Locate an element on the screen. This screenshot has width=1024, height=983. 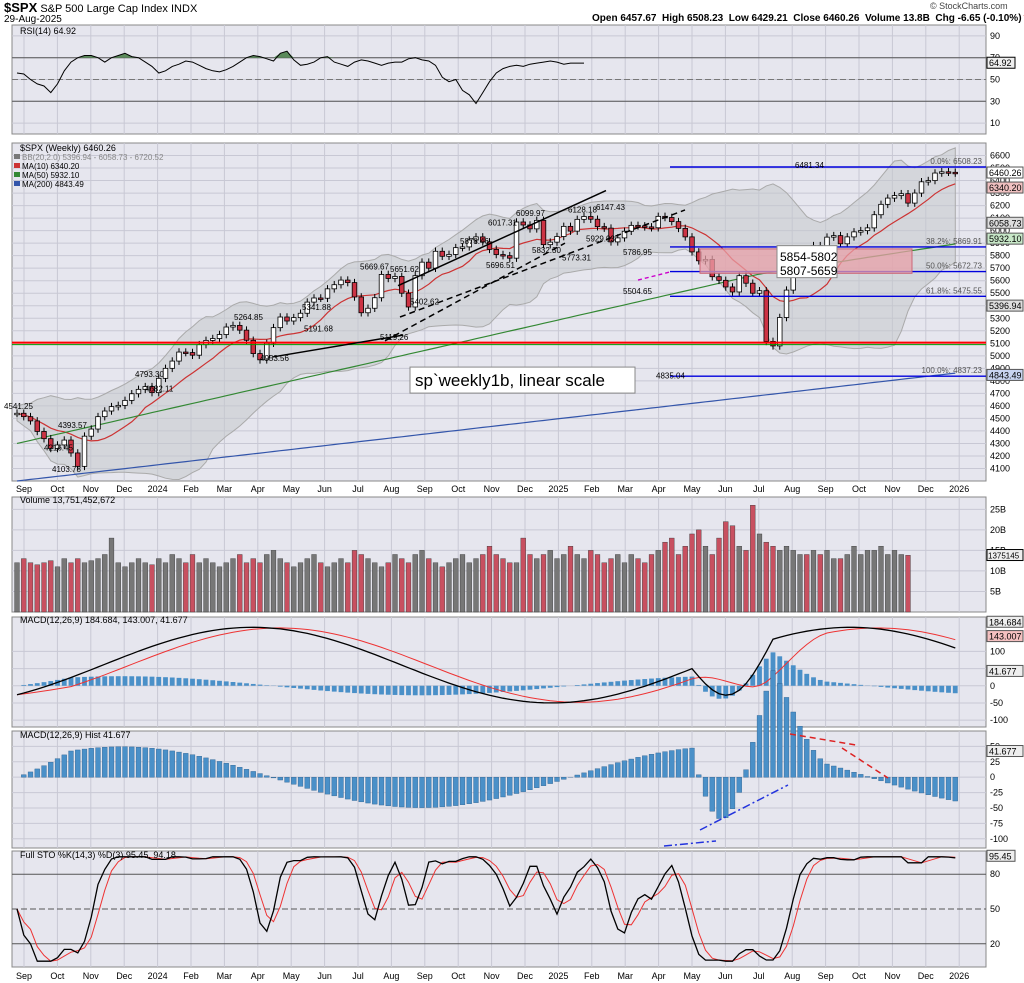
x-tick-label-bottom: Oct is located at coordinates (859, 976).